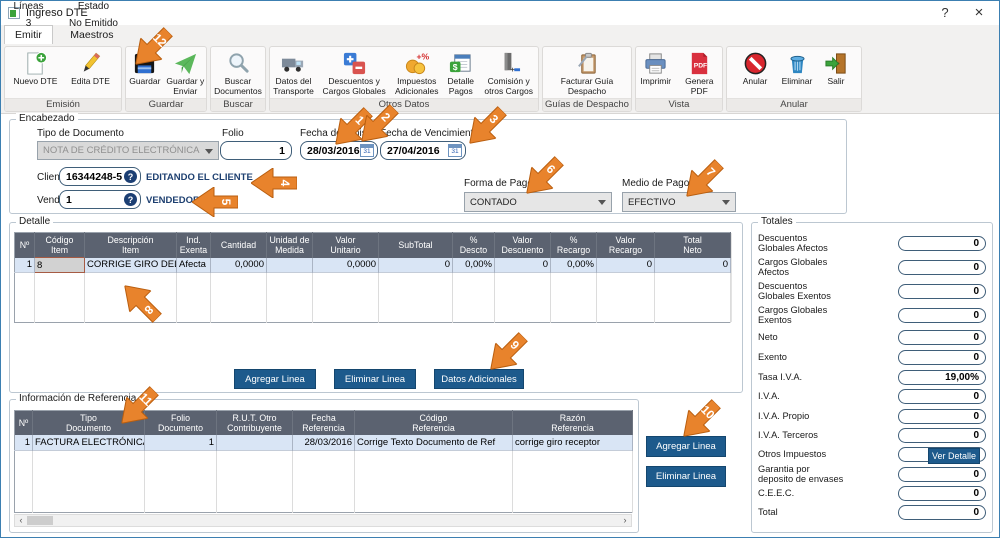  What do you see at coordinates (942, 291) in the screenshot?
I see `descuentos-globales-exentos-field: 0` at bounding box center [942, 291].